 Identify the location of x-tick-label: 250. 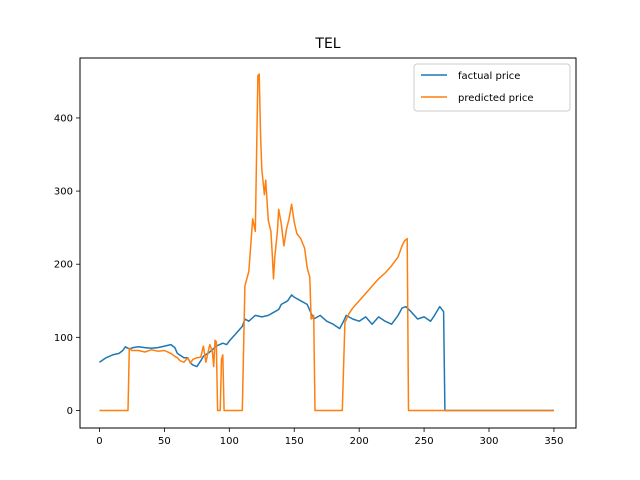
(424, 441).